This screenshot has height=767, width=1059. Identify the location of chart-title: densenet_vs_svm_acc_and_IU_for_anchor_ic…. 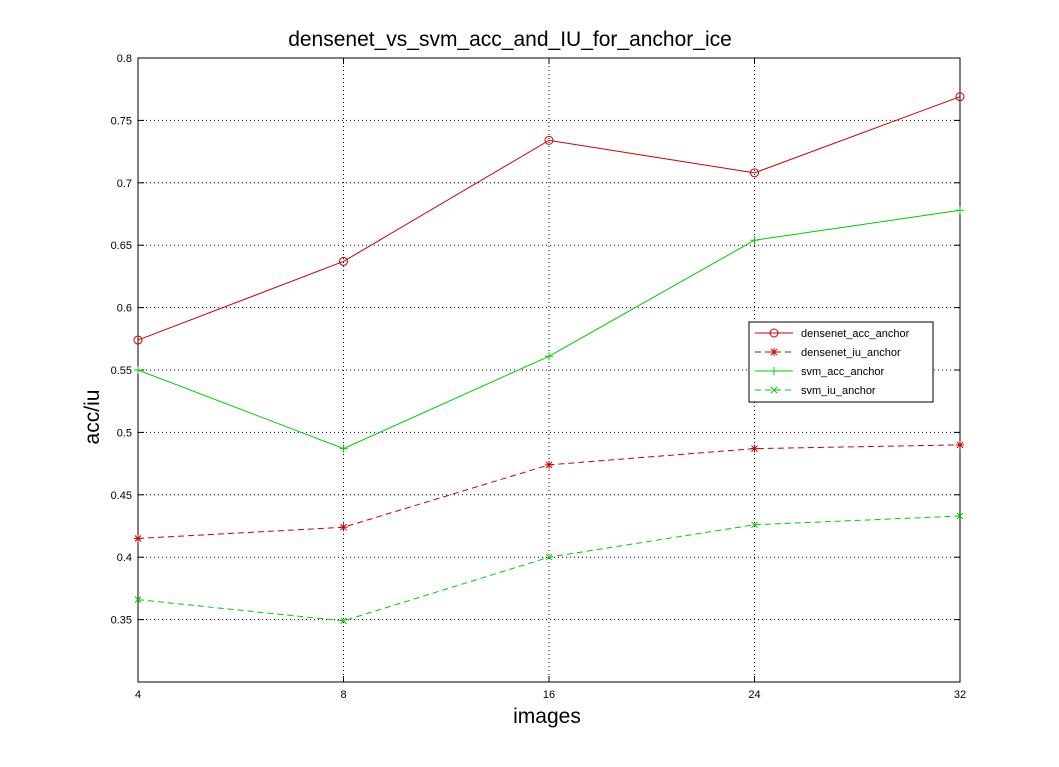
(510, 39).